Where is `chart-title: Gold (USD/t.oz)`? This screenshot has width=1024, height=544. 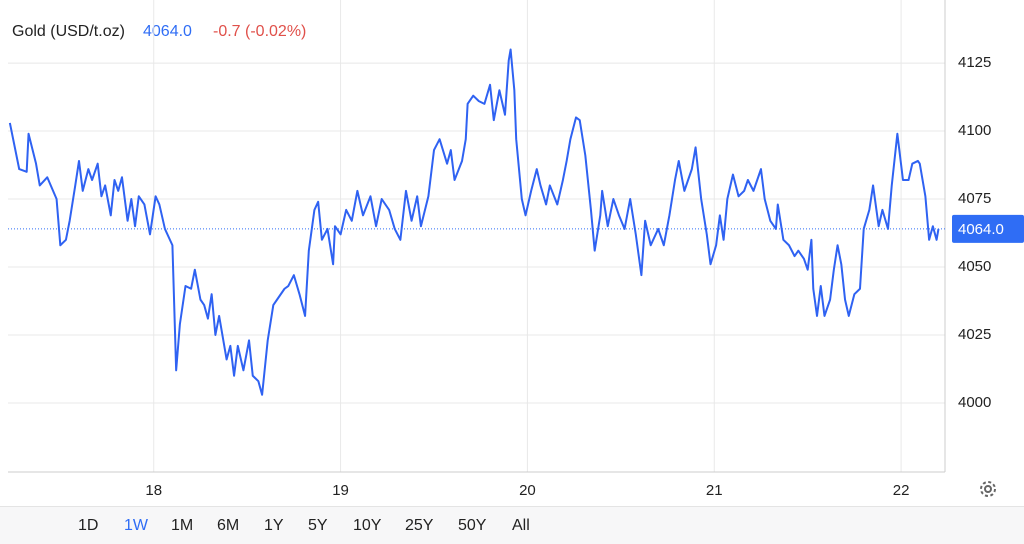 chart-title: Gold (USD/t.oz) is located at coordinates (68, 31).